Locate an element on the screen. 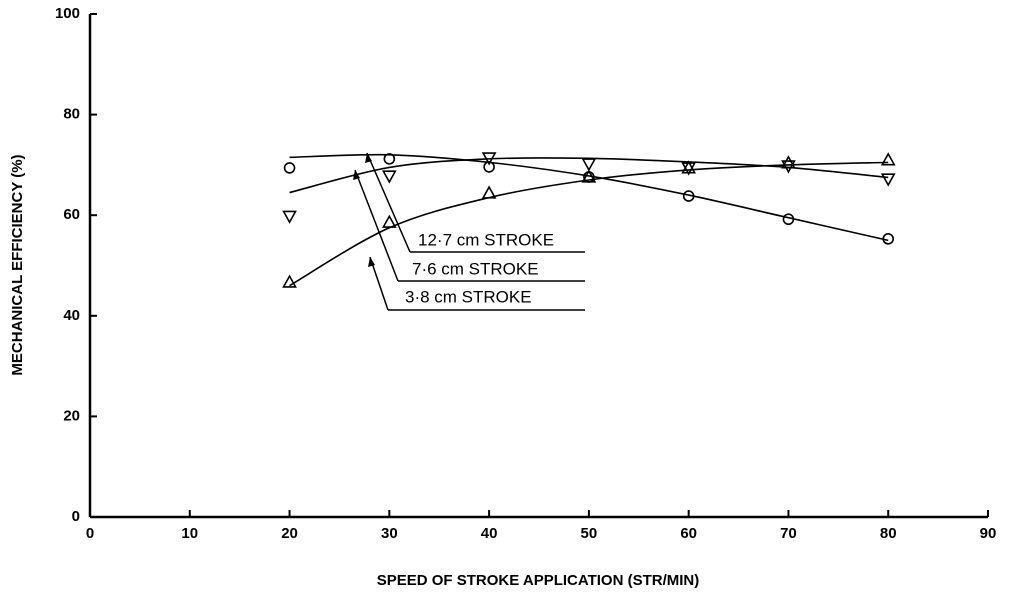 This screenshot has width=1011, height=592. x-tick-label: 90 is located at coordinates (988, 533).